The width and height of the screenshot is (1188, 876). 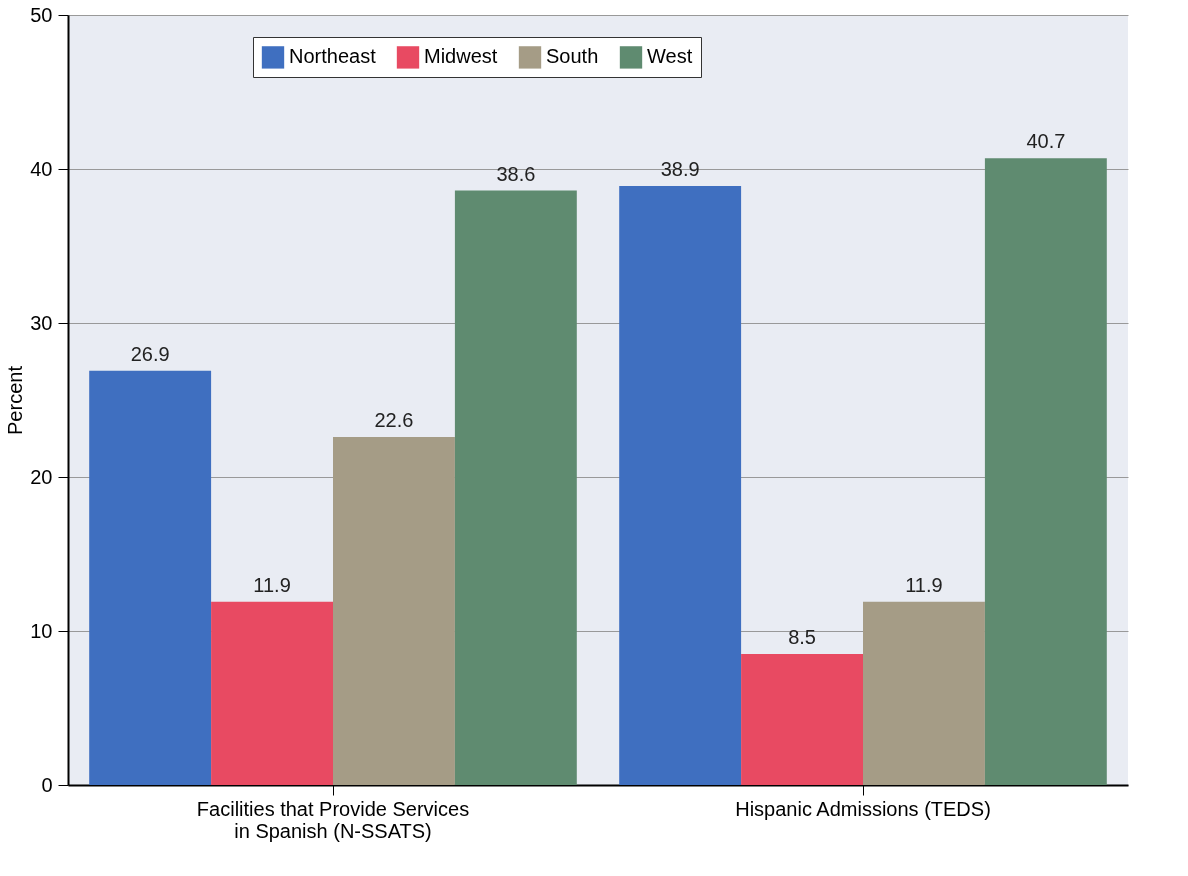 What do you see at coordinates (15, 400) in the screenshot?
I see `y-axis-title: Percent` at bounding box center [15, 400].